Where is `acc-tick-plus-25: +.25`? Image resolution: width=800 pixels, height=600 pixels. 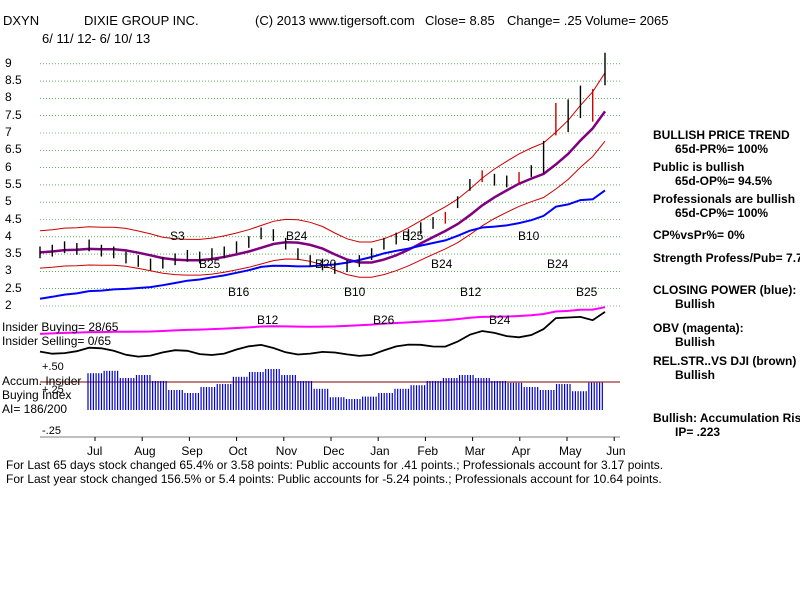 acc-tick-plus-25: +.25 is located at coordinates (53, 390).